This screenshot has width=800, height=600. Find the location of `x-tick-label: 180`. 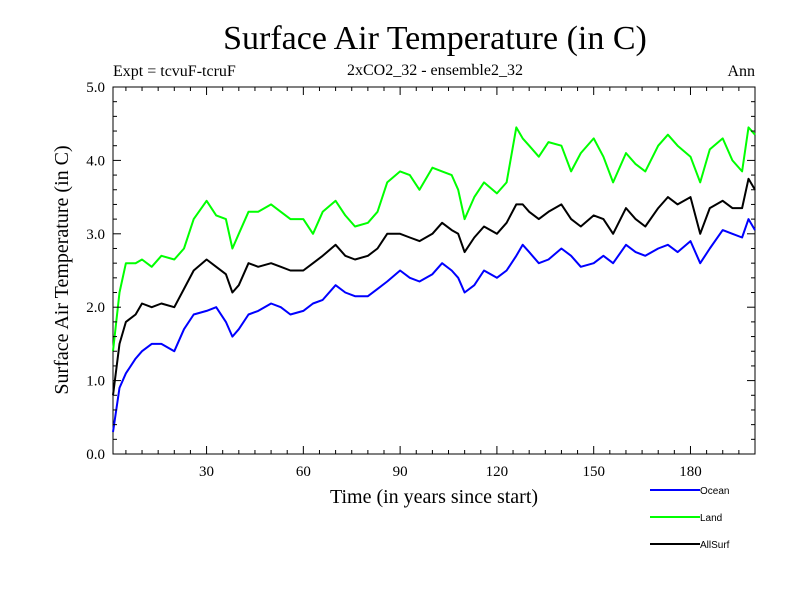

x-tick-label: 180 is located at coordinates (690, 472).